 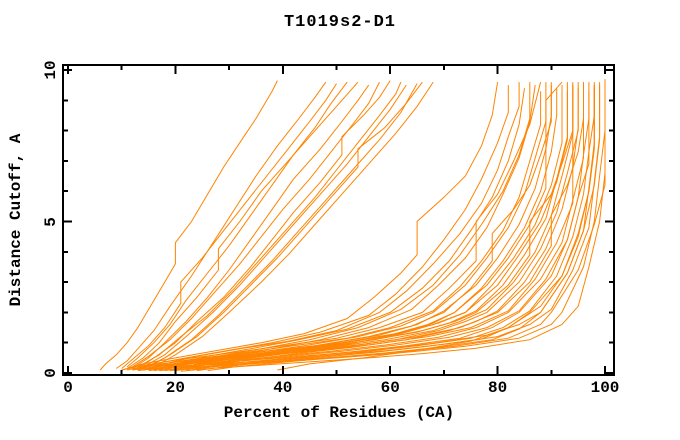 I want to click on y-axis-label: Distance Cutoff, A, so click(x=16, y=220).